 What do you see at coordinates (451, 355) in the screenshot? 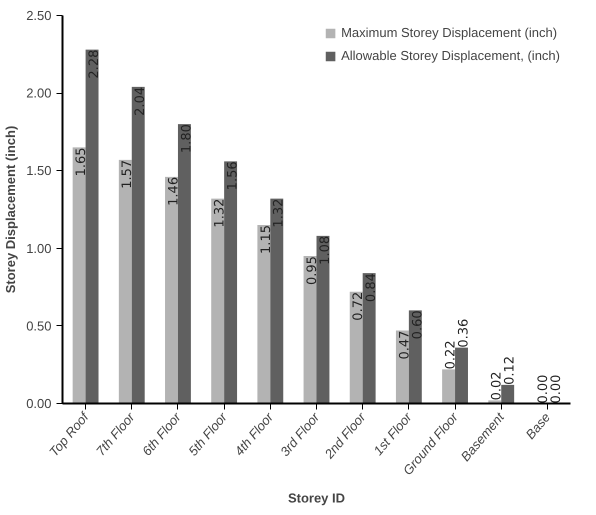
I see `data-label: 0.22` at bounding box center [451, 355].